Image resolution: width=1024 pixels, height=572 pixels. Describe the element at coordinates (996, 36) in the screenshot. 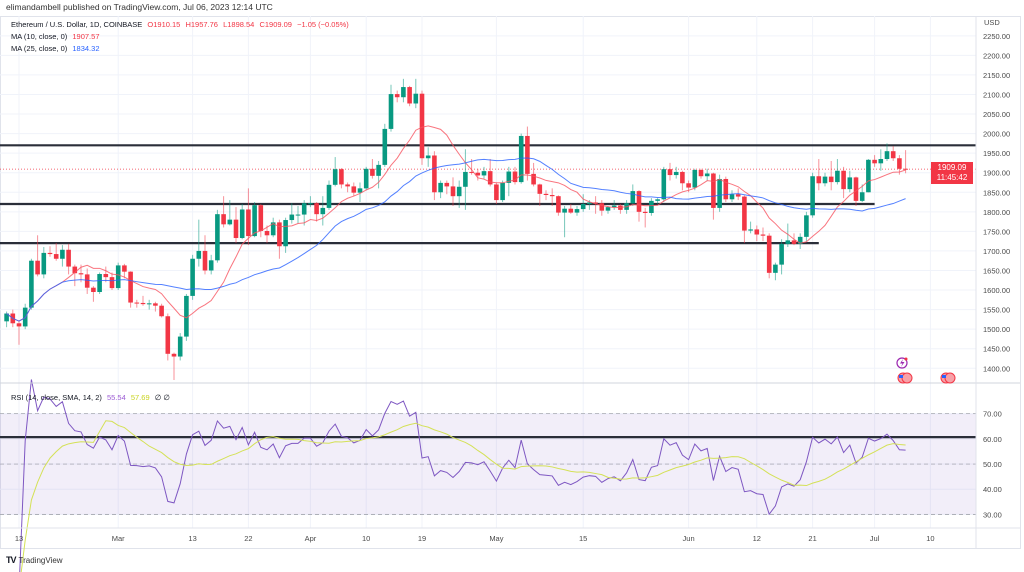

I see `price-tick-label: 2250.00` at that location.